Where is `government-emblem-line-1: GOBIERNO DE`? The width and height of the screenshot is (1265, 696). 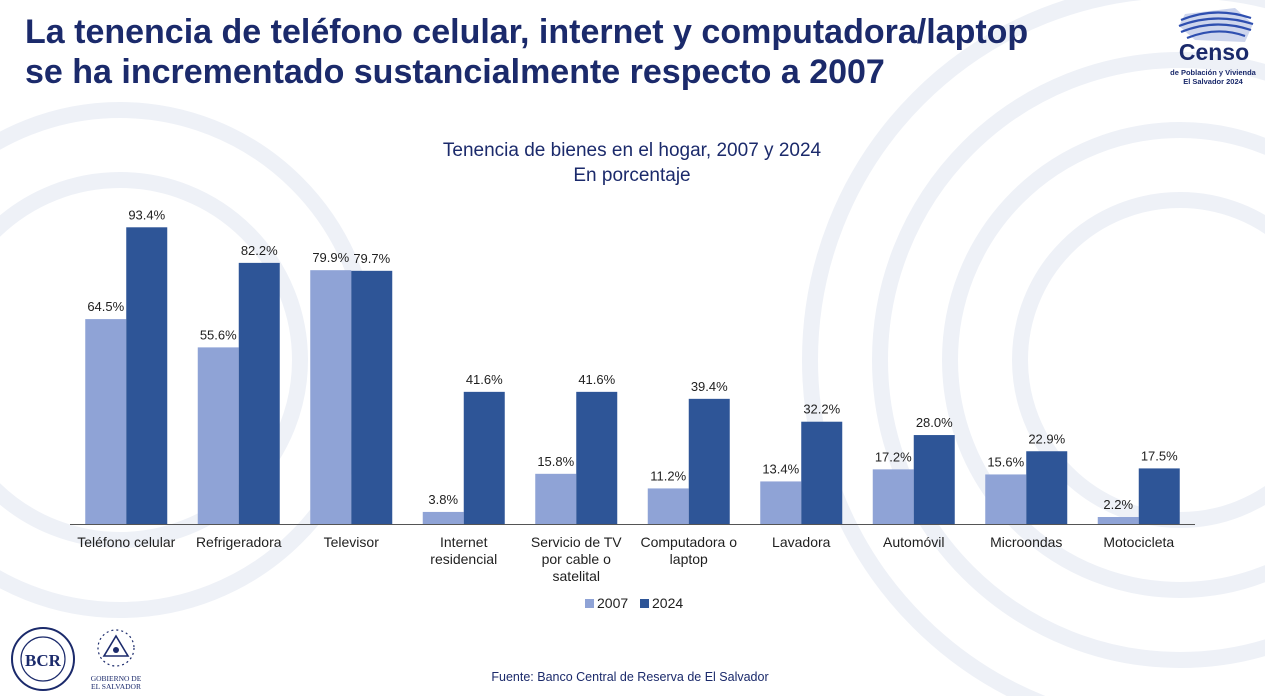
government-emblem-line-1: GOBIERNO DE is located at coordinates (116, 678).